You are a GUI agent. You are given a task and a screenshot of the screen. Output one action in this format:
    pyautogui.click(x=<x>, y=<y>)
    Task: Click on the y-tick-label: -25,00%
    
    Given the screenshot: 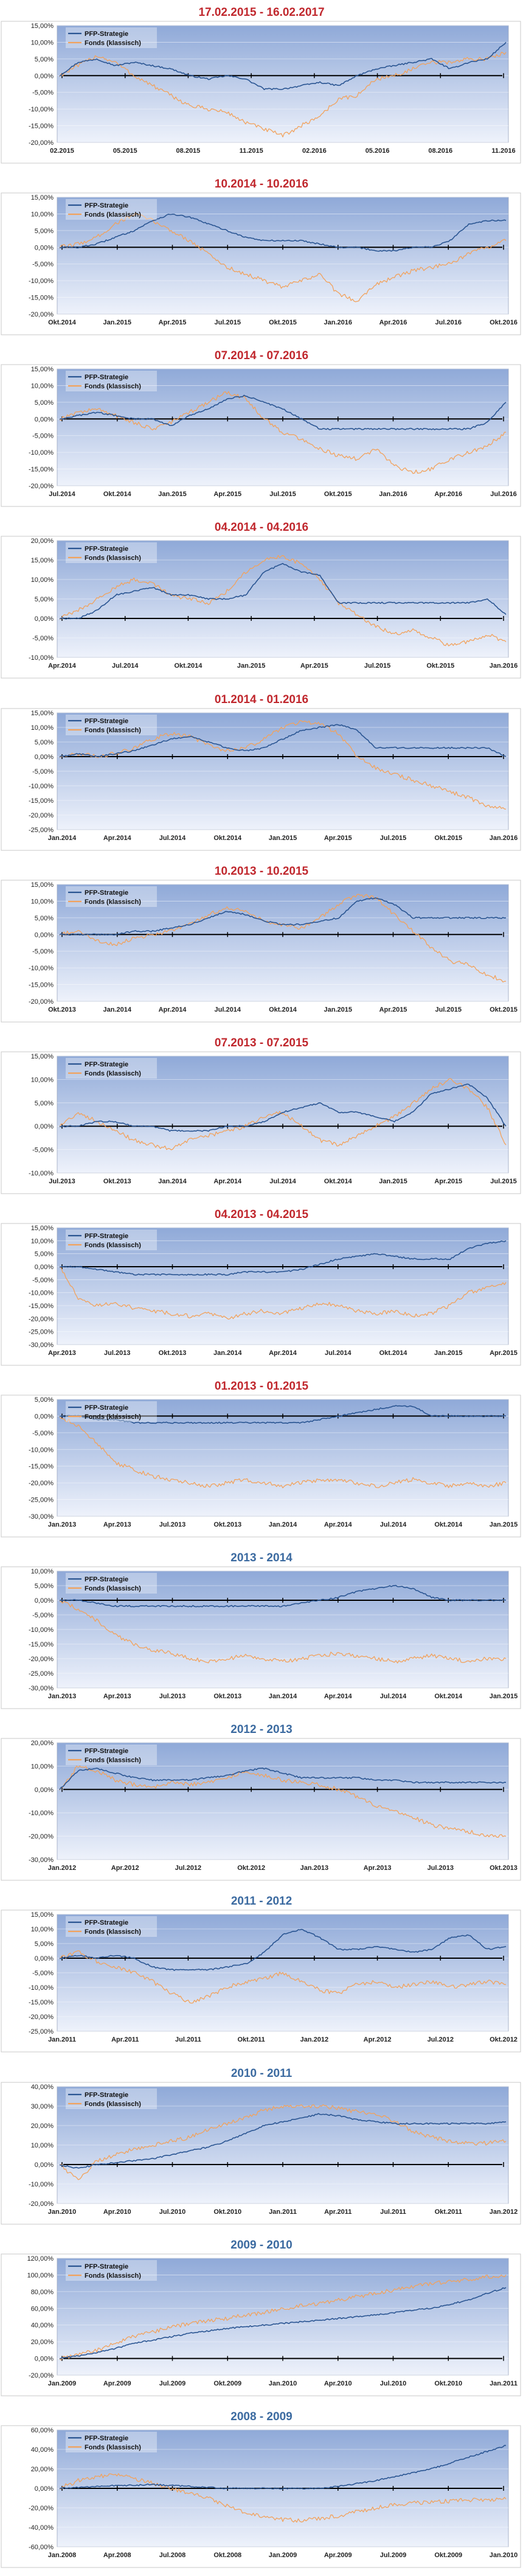 What is the action you would take?
    pyautogui.click(x=41, y=1332)
    